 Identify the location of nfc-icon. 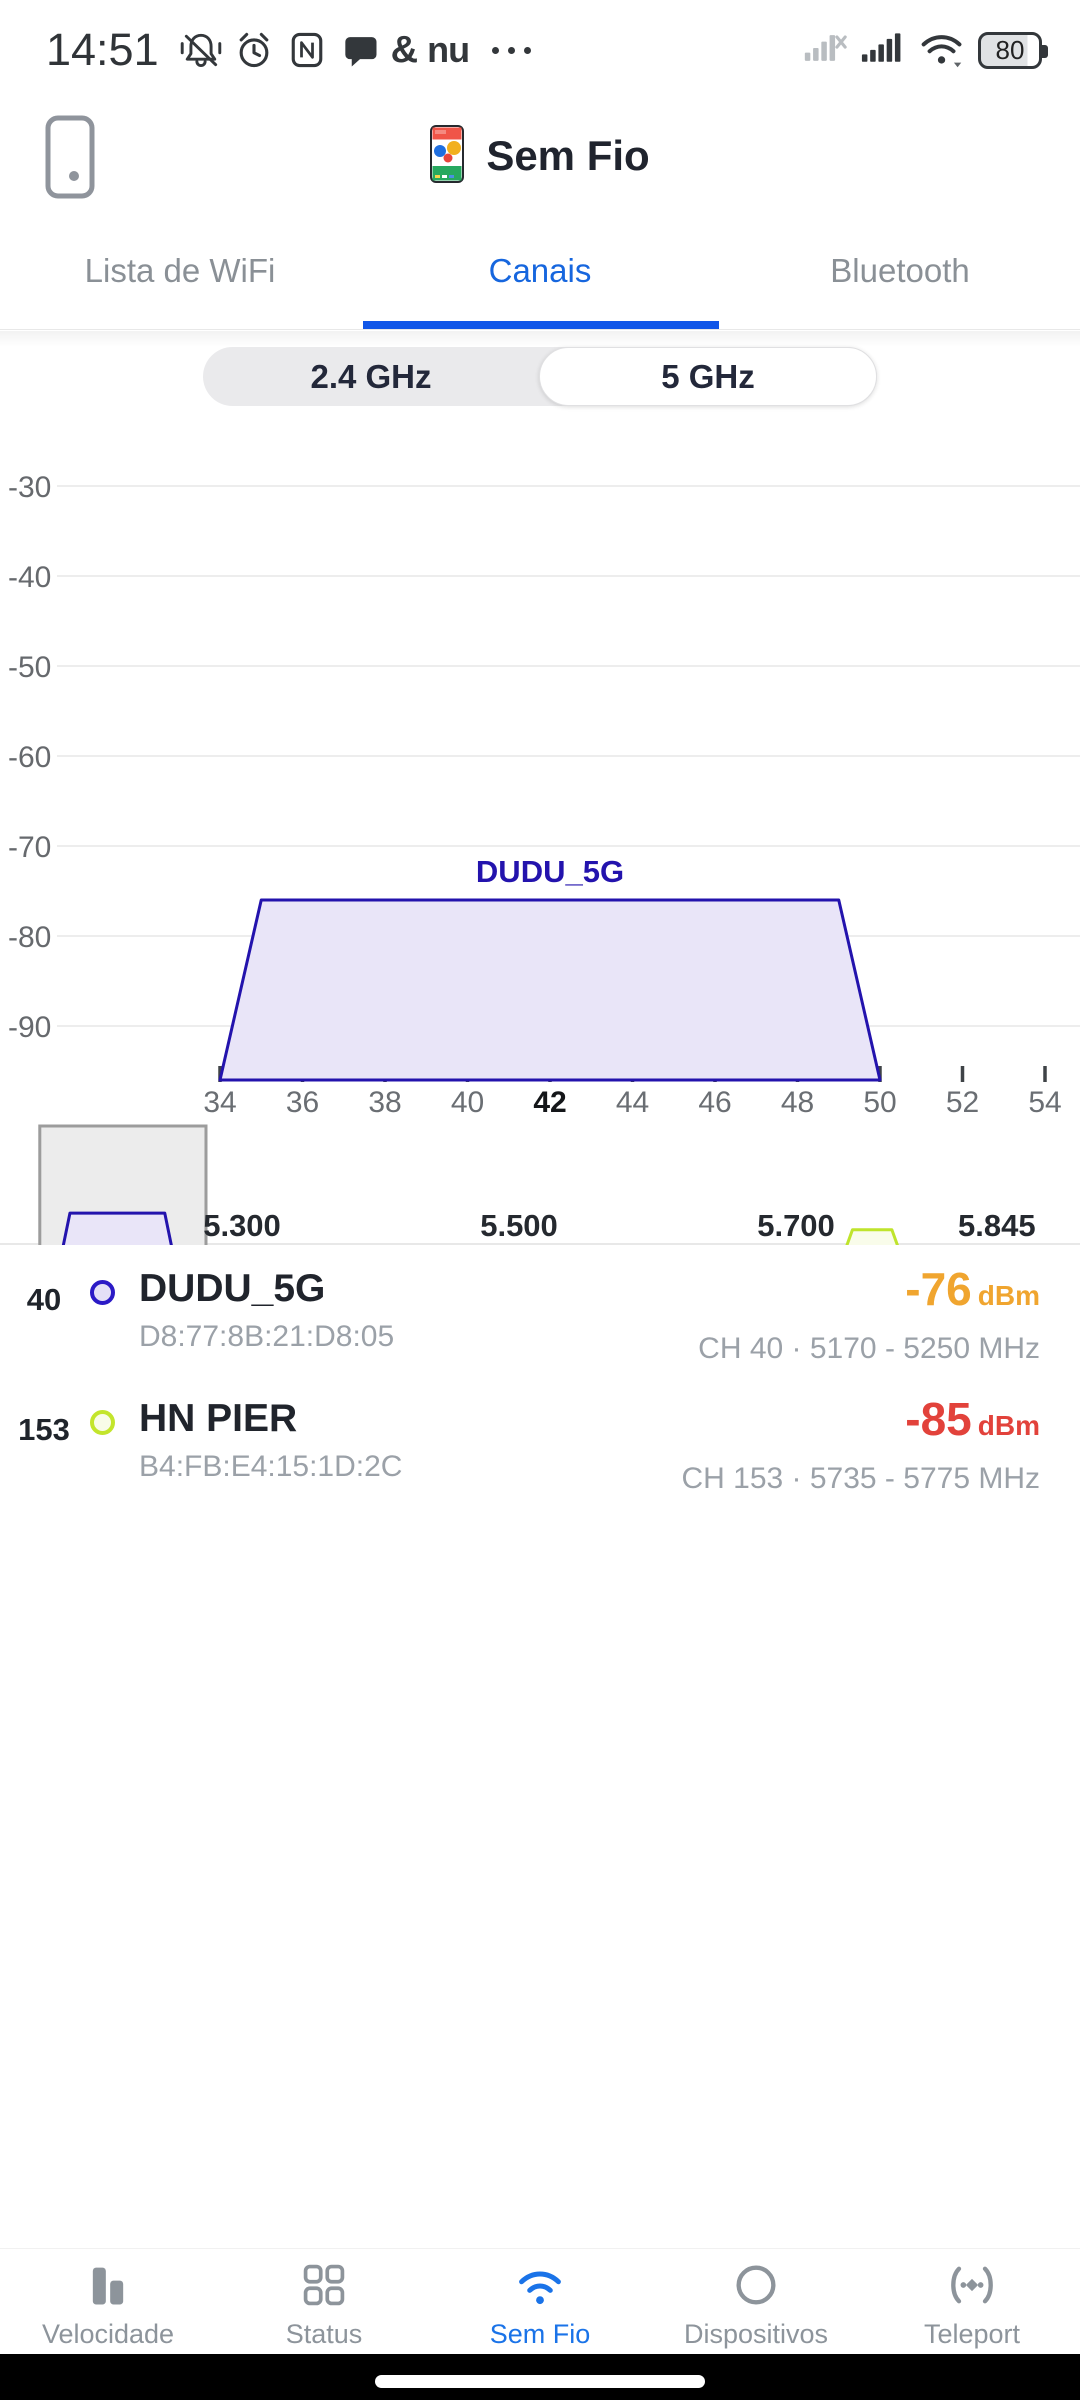
(307, 50).